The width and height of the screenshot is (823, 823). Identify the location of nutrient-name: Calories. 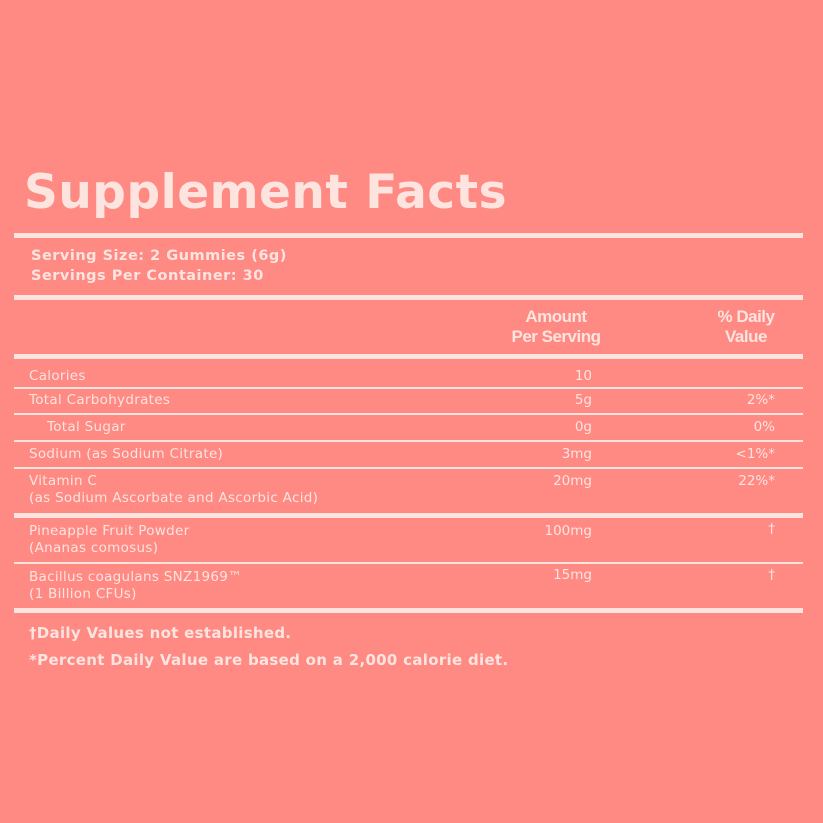
(57, 376).